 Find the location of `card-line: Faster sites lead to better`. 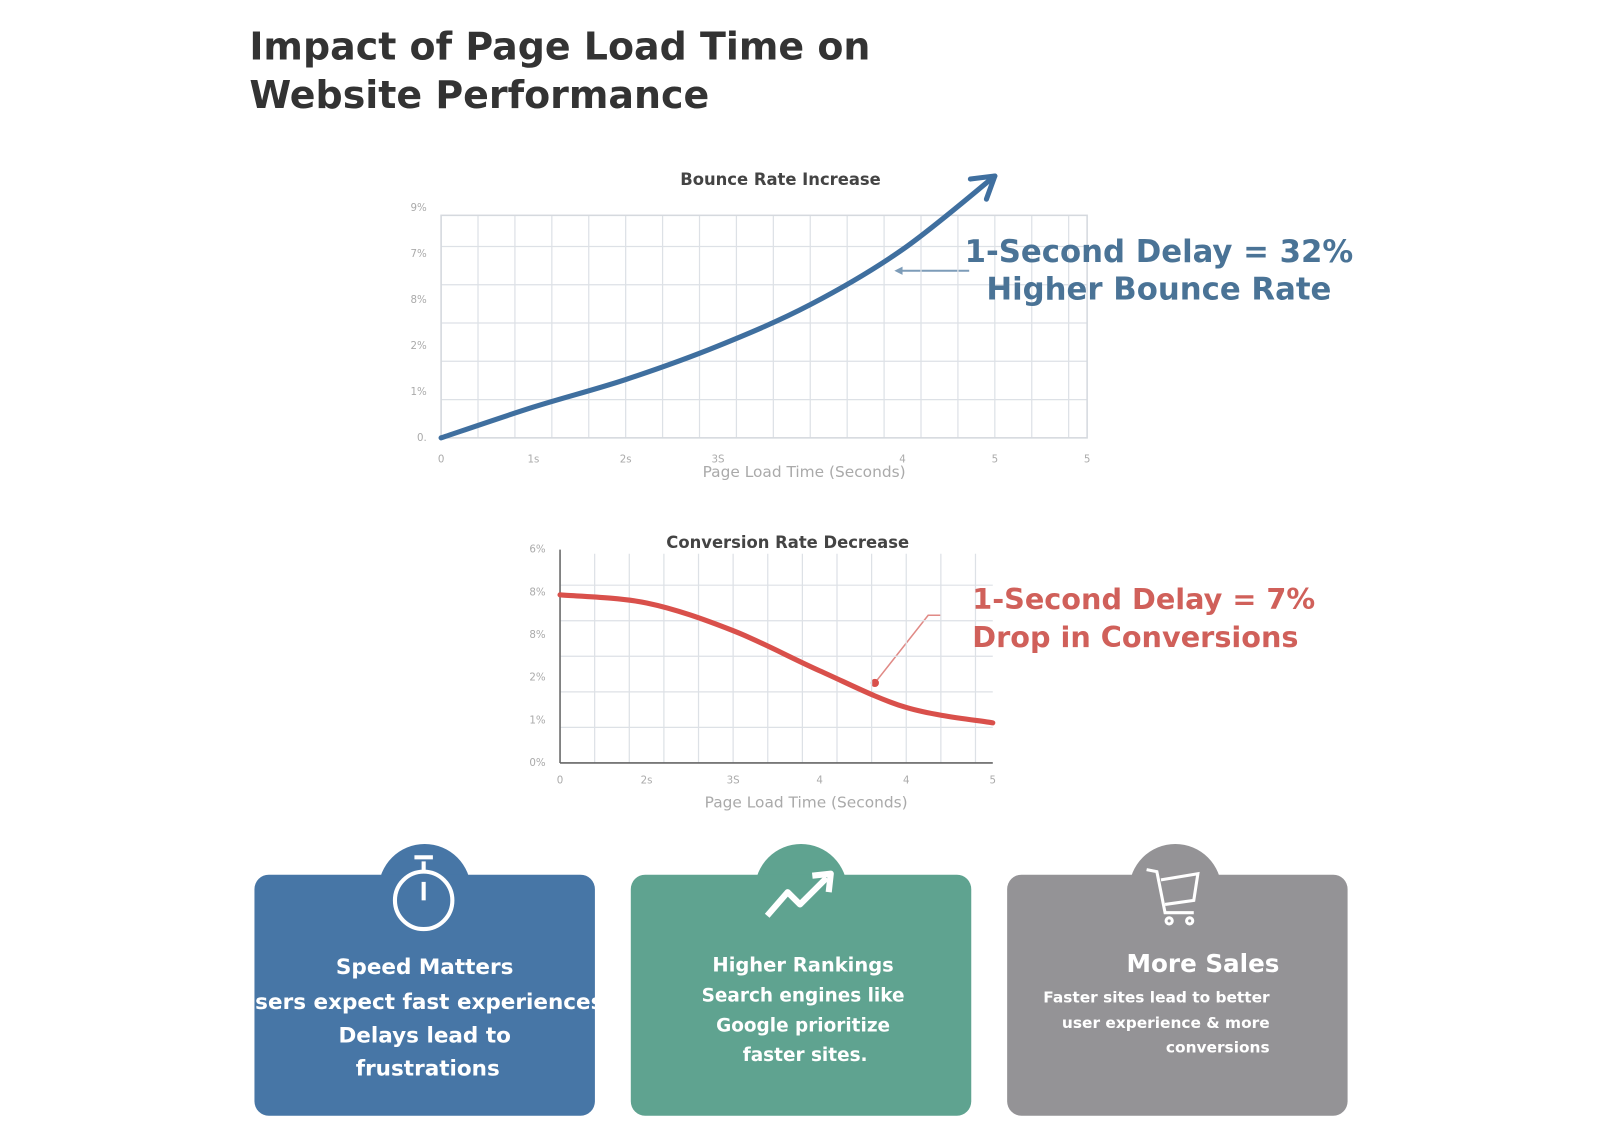

card-line: Faster sites lead to better is located at coordinates (1156, 997).